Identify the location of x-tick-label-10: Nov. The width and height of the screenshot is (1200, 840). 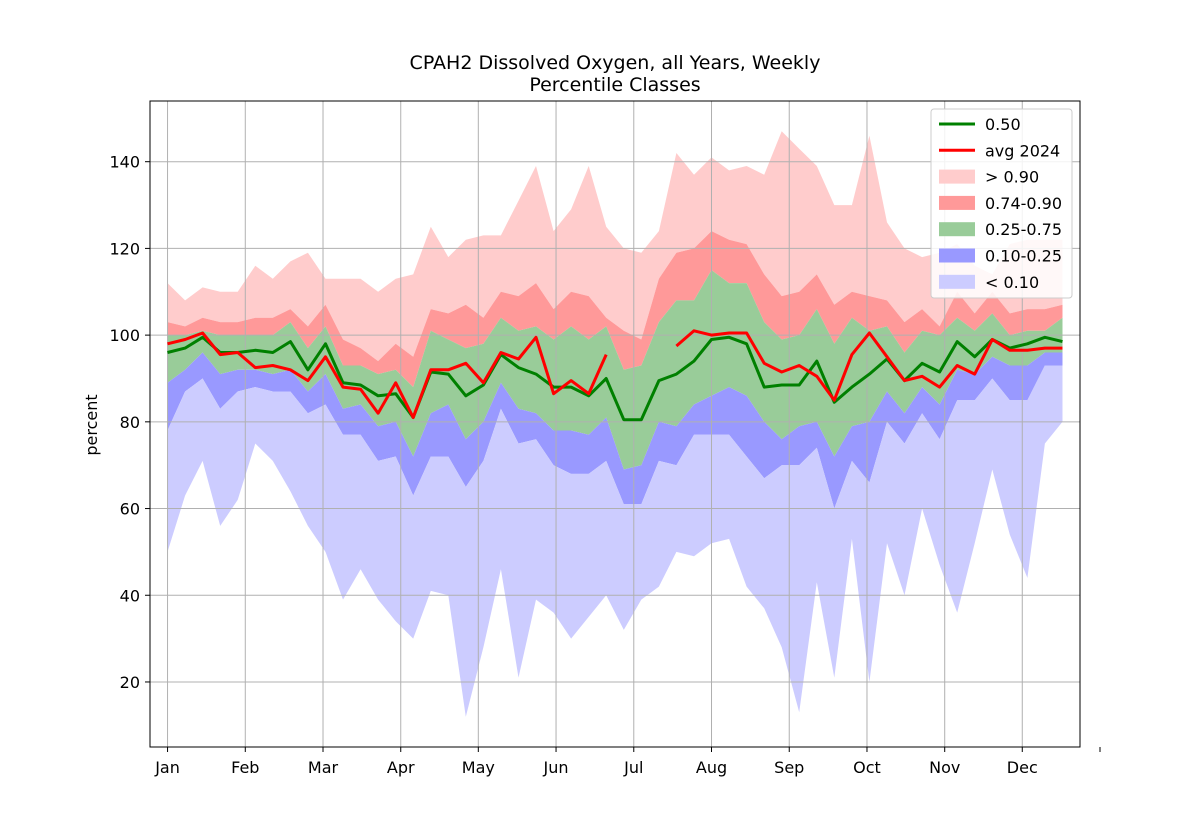
(944, 767).